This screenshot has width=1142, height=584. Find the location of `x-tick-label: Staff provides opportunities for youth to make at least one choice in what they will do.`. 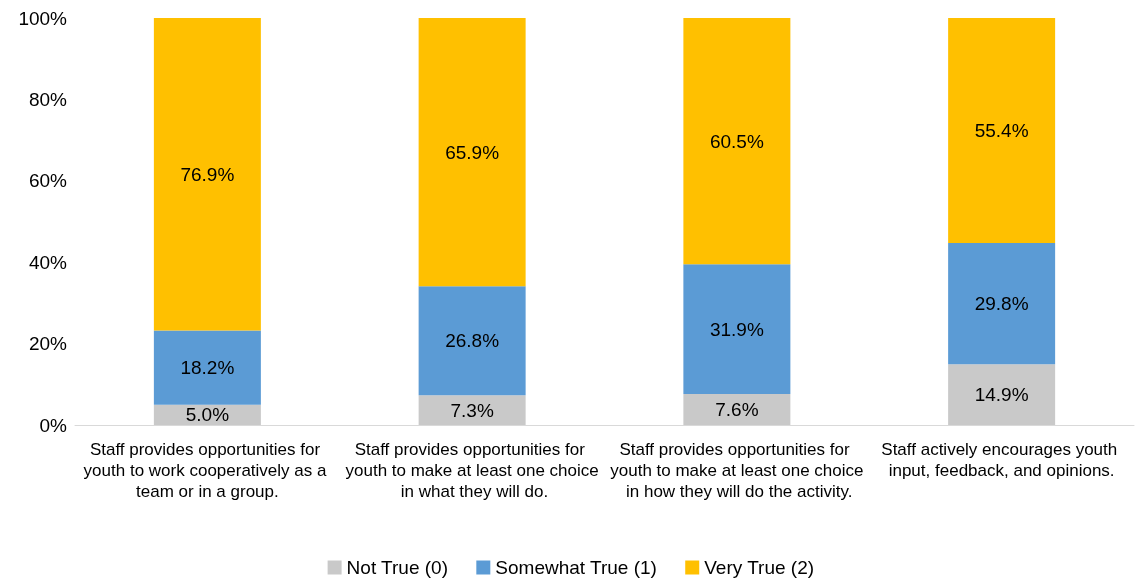

x-tick-label: Staff provides opportunities for youth to make at least one choice in what they will do. is located at coordinates (472, 470).